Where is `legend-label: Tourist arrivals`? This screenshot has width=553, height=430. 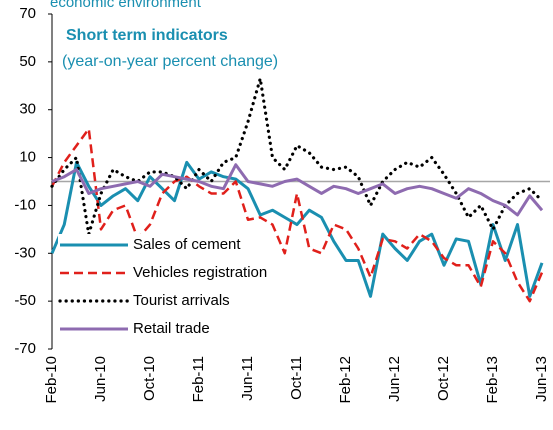
legend-label: Tourist arrivals is located at coordinates (181, 300).